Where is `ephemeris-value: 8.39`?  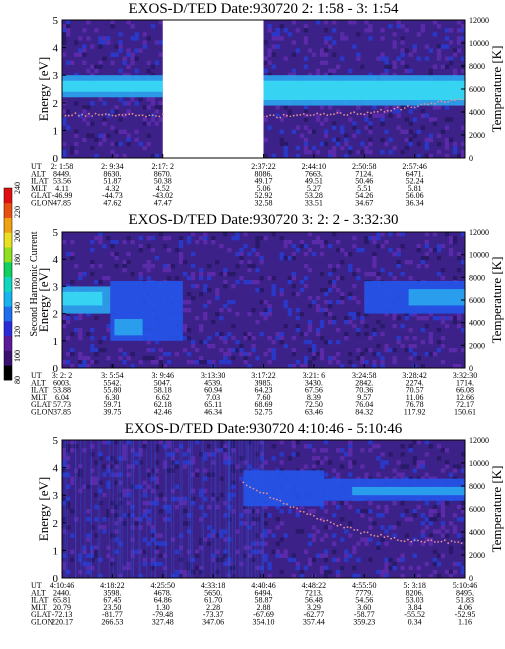 ephemeris-value: 8.39 is located at coordinates (314, 397).